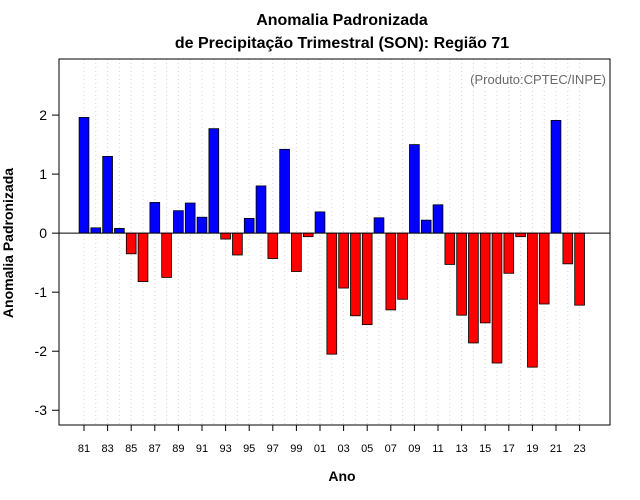 Image resolution: width=640 pixels, height=500 pixels. What do you see at coordinates (296, 449) in the screenshot?
I see `x-tick-label: 99` at bounding box center [296, 449].